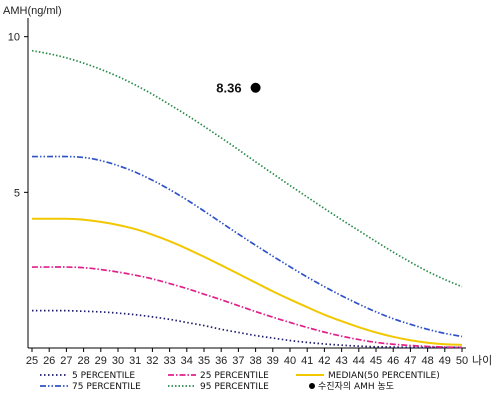 The width and height of the screenshot is (500, 400). What do you see at coordinates (187, 361) in the screenshot?
I see `x-tick-label: 34` at bounding box center [187, 361].